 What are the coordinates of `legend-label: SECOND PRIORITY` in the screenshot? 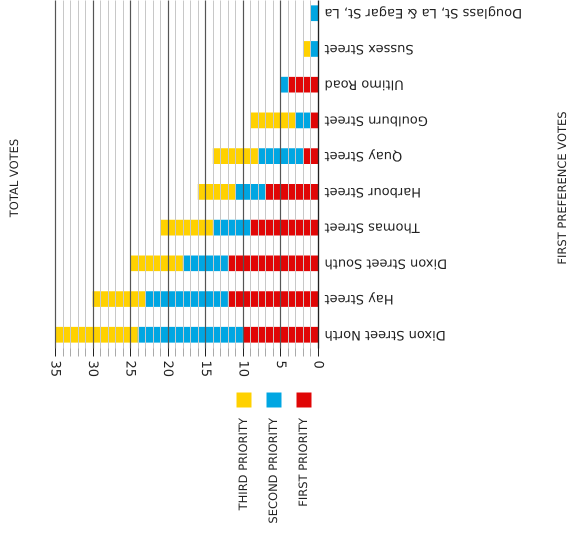 It's located at (273, 470).